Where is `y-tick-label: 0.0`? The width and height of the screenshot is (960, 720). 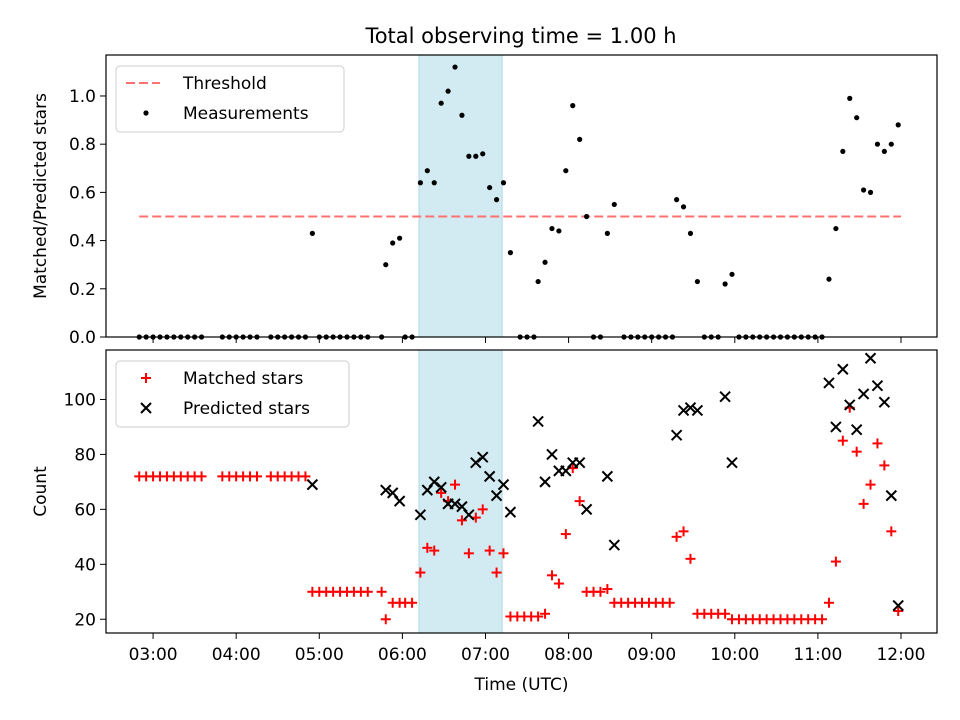 y-tick-label: 0.0 is located at coordinates (82, 338).